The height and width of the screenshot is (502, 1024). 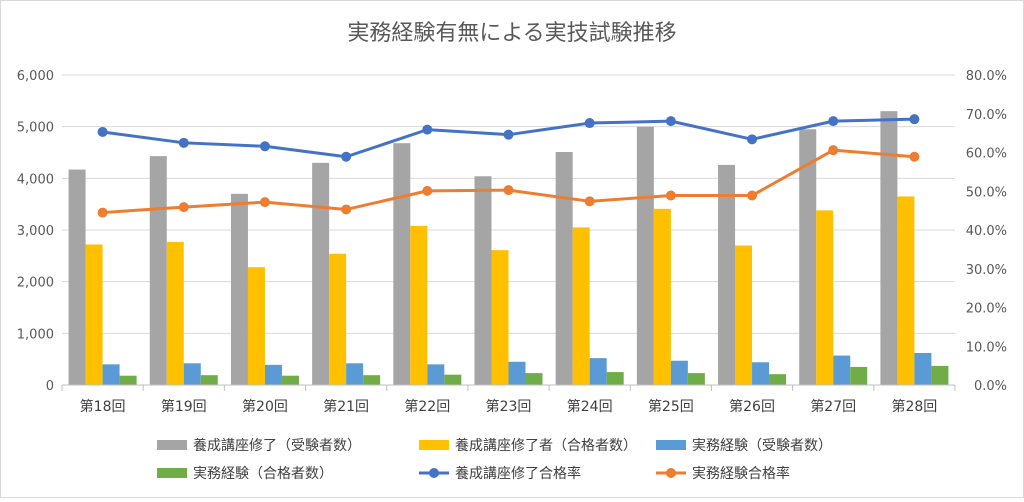 I want to click on y-right-tick-label: 20.0%, so click(x=986, y=309).